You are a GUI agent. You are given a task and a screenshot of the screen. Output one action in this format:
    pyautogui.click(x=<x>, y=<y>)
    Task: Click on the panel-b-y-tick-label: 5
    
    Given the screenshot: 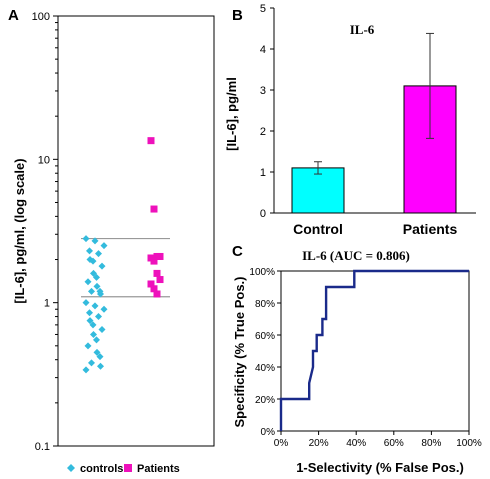 What is the action you would take?
    pyautogui.click(x=263, y=9)
    